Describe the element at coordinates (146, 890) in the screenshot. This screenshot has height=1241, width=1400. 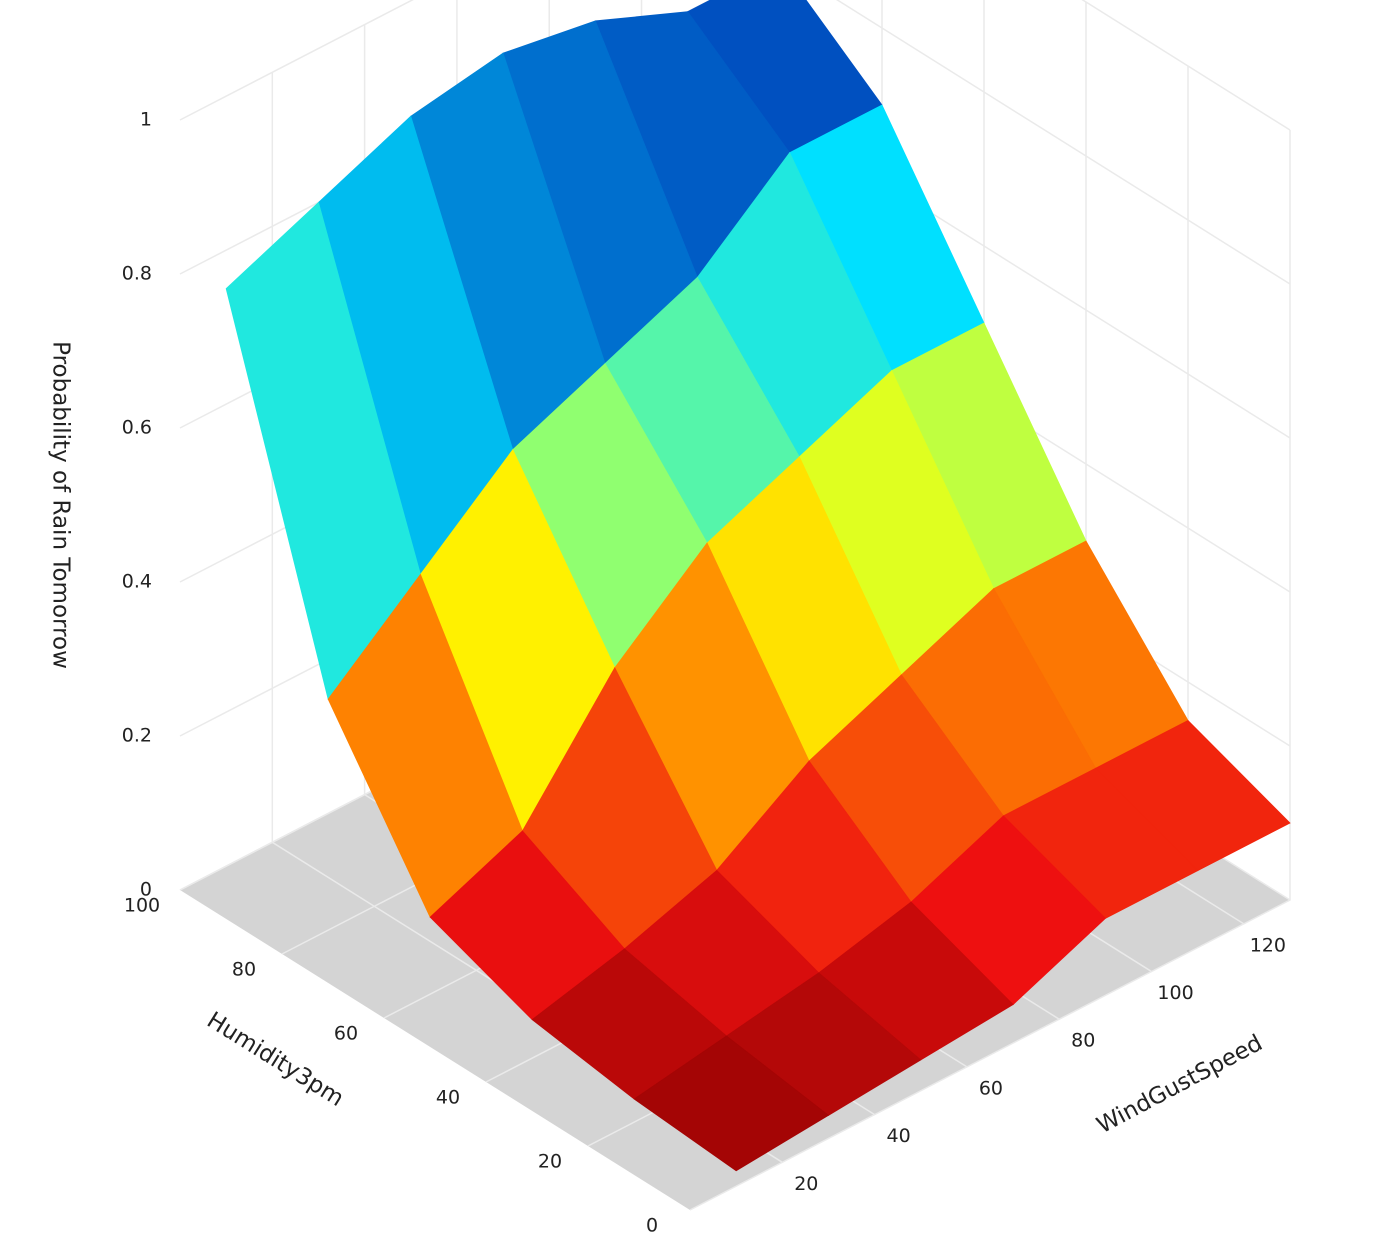
I see `z-tick-label: 0` at that location.